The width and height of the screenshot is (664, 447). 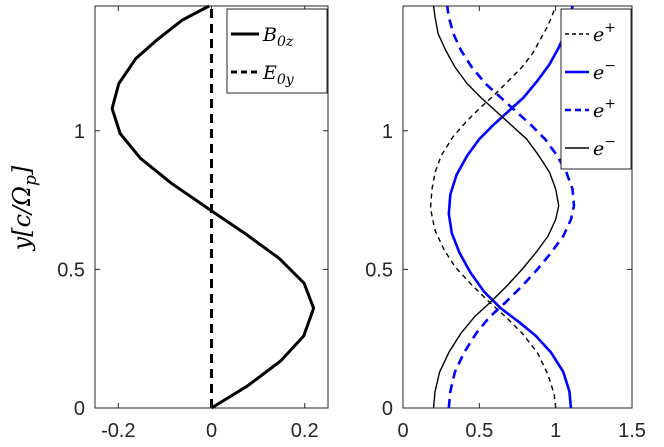 What do you see at coordinates (387, 409) in the screenshot?
I see `right-ytick-label: 0` at bounding box center [387, 409].